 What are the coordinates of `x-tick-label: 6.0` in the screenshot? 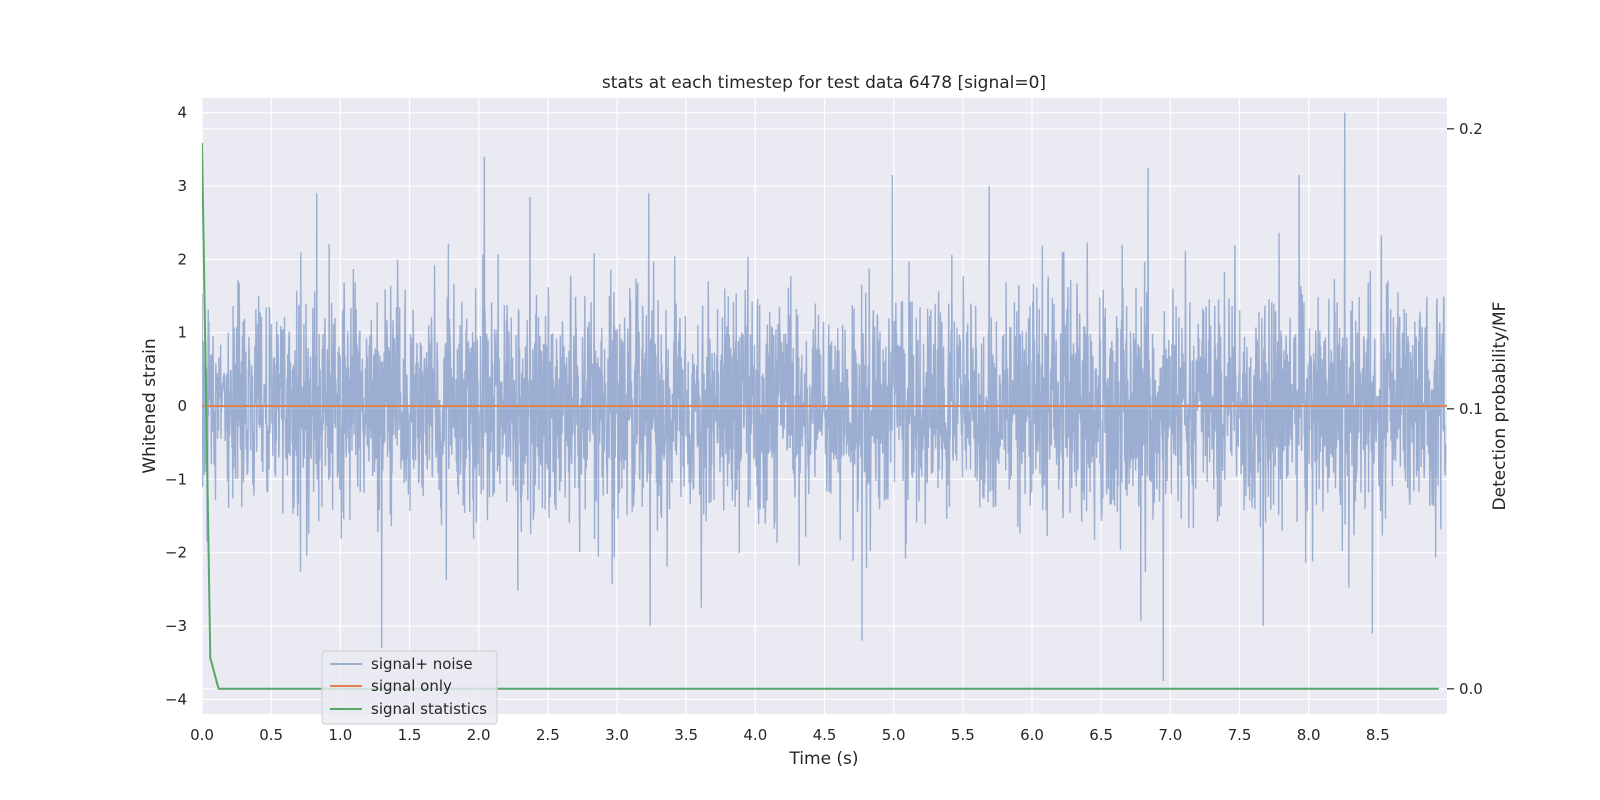 It's located at (1032, 735).